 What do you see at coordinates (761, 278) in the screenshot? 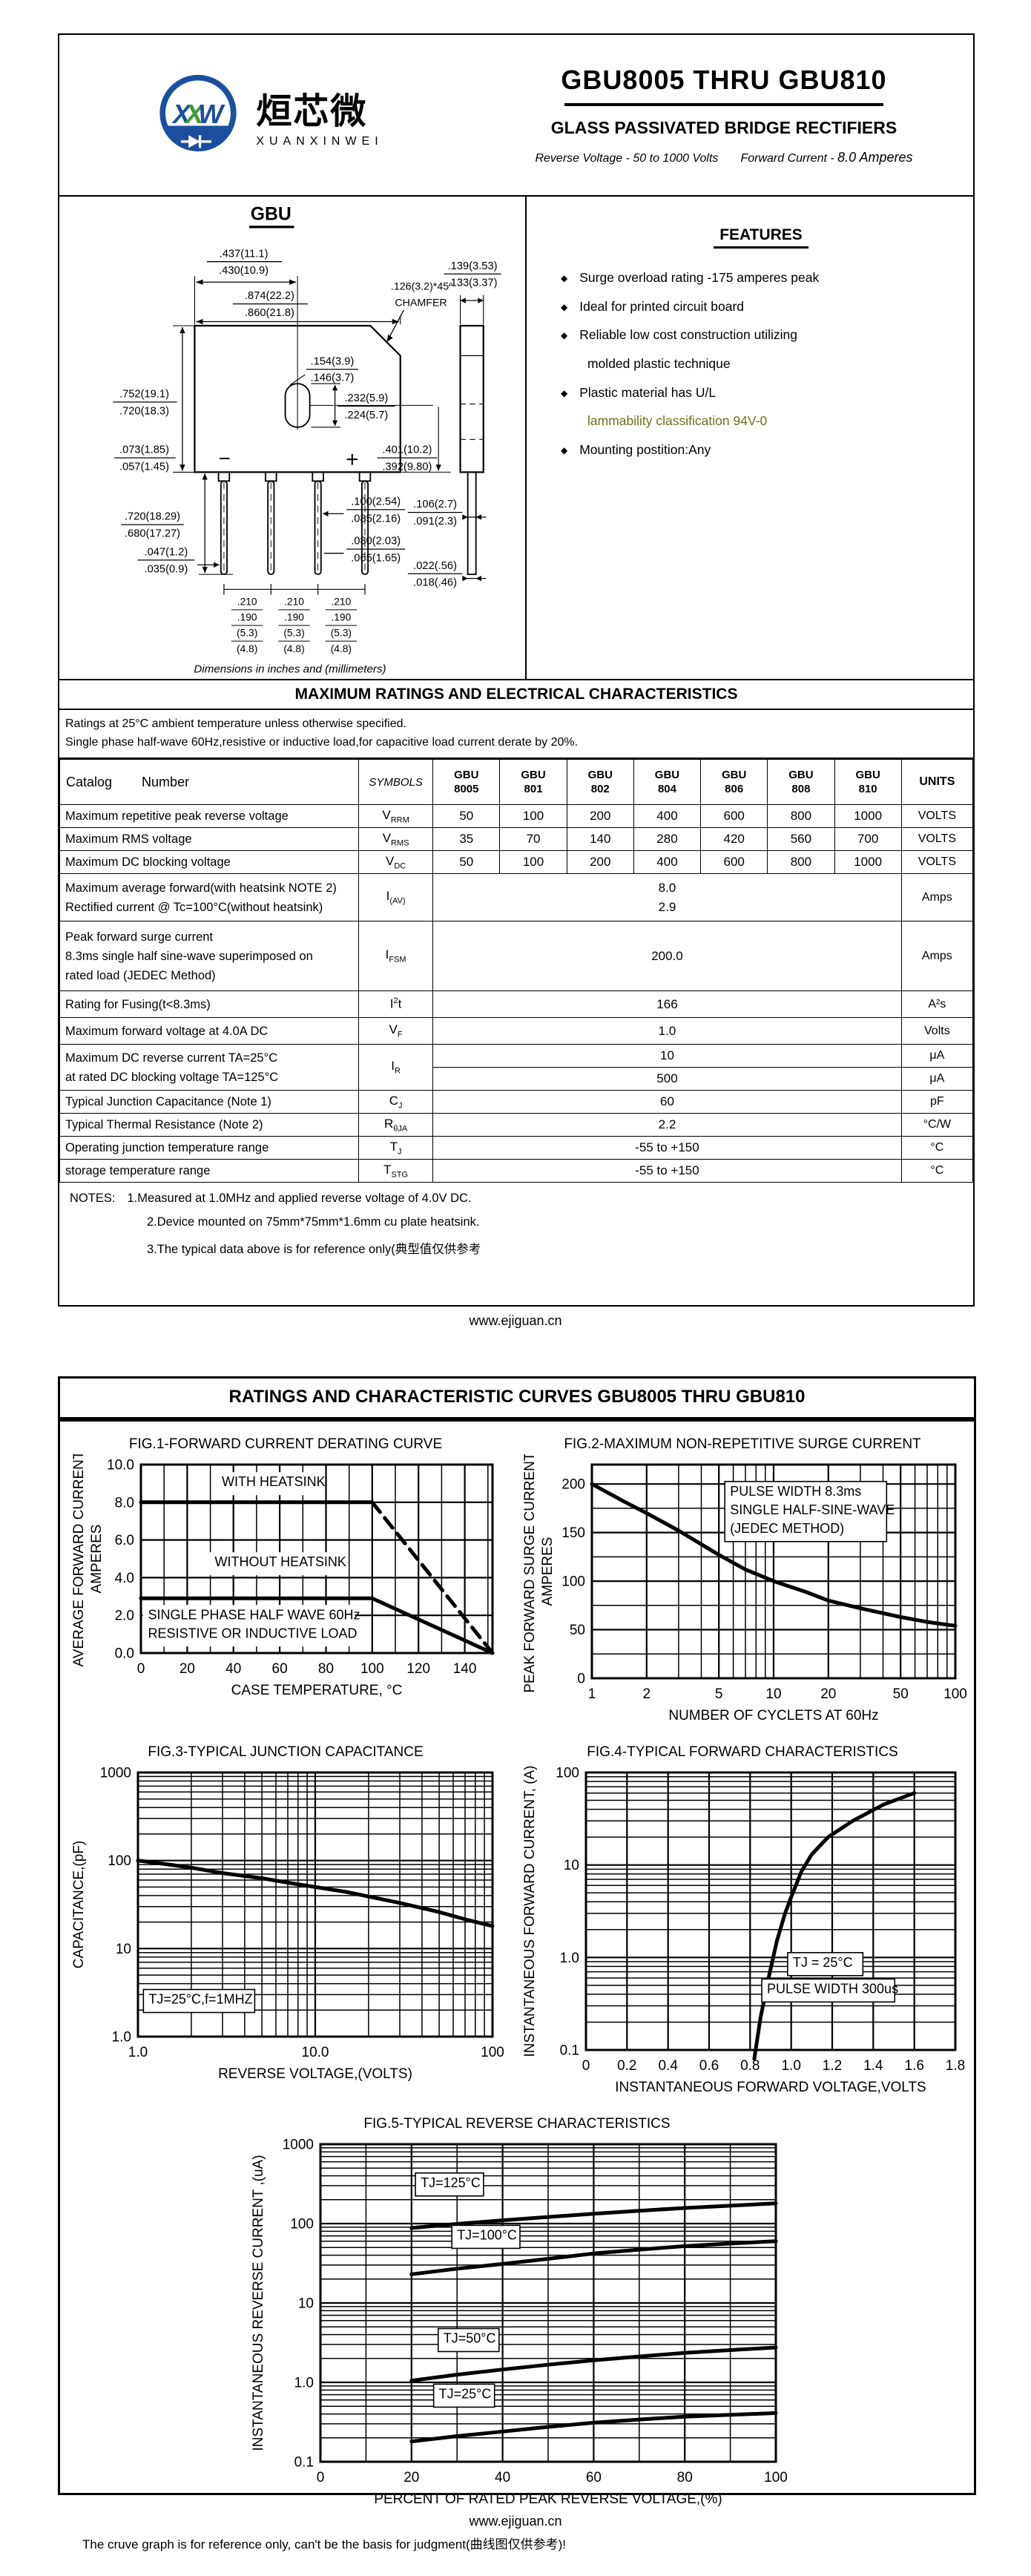
I see `feature-item: ◆ Surge overload rating -175 amperes peak` at bounding box center [761, 278].